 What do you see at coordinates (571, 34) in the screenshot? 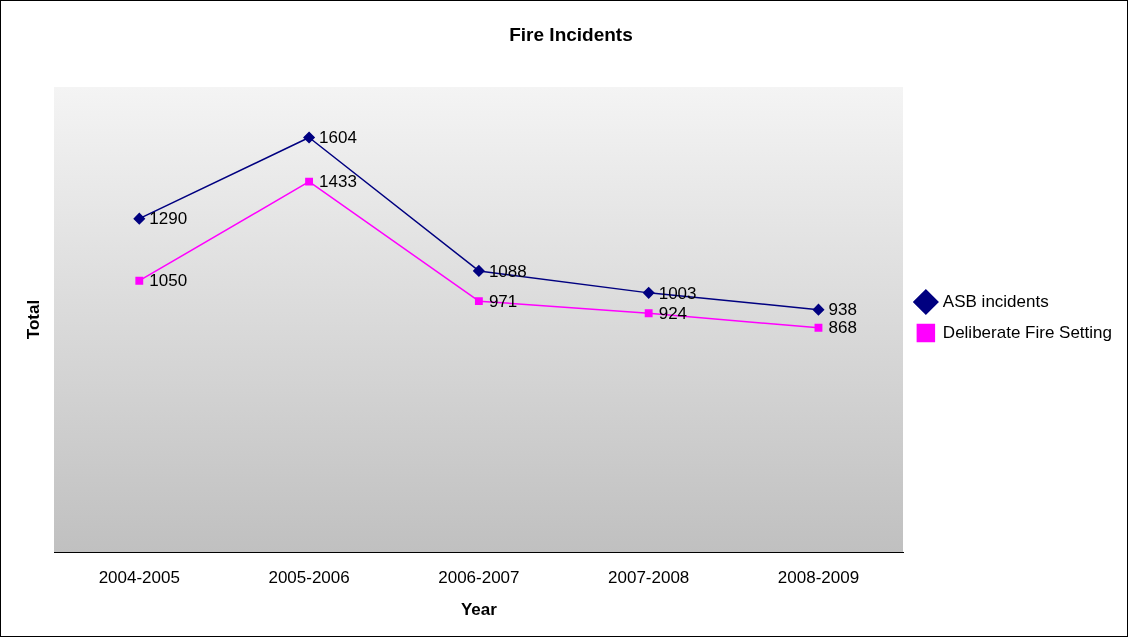
I see `chart-title: Fire Incidents` at bounding box center [571, 34].